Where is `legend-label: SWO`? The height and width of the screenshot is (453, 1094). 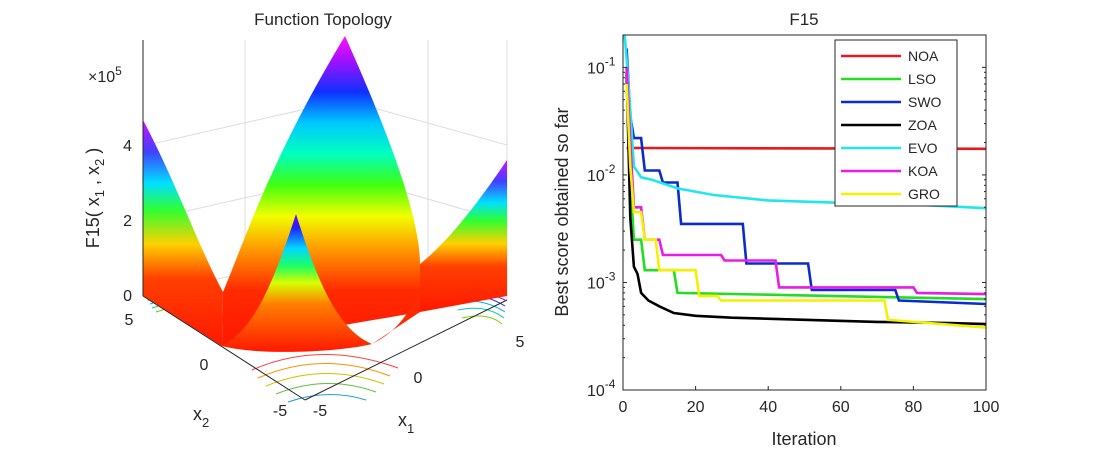
legend-label: SWO is located at coordinates (925, 102).